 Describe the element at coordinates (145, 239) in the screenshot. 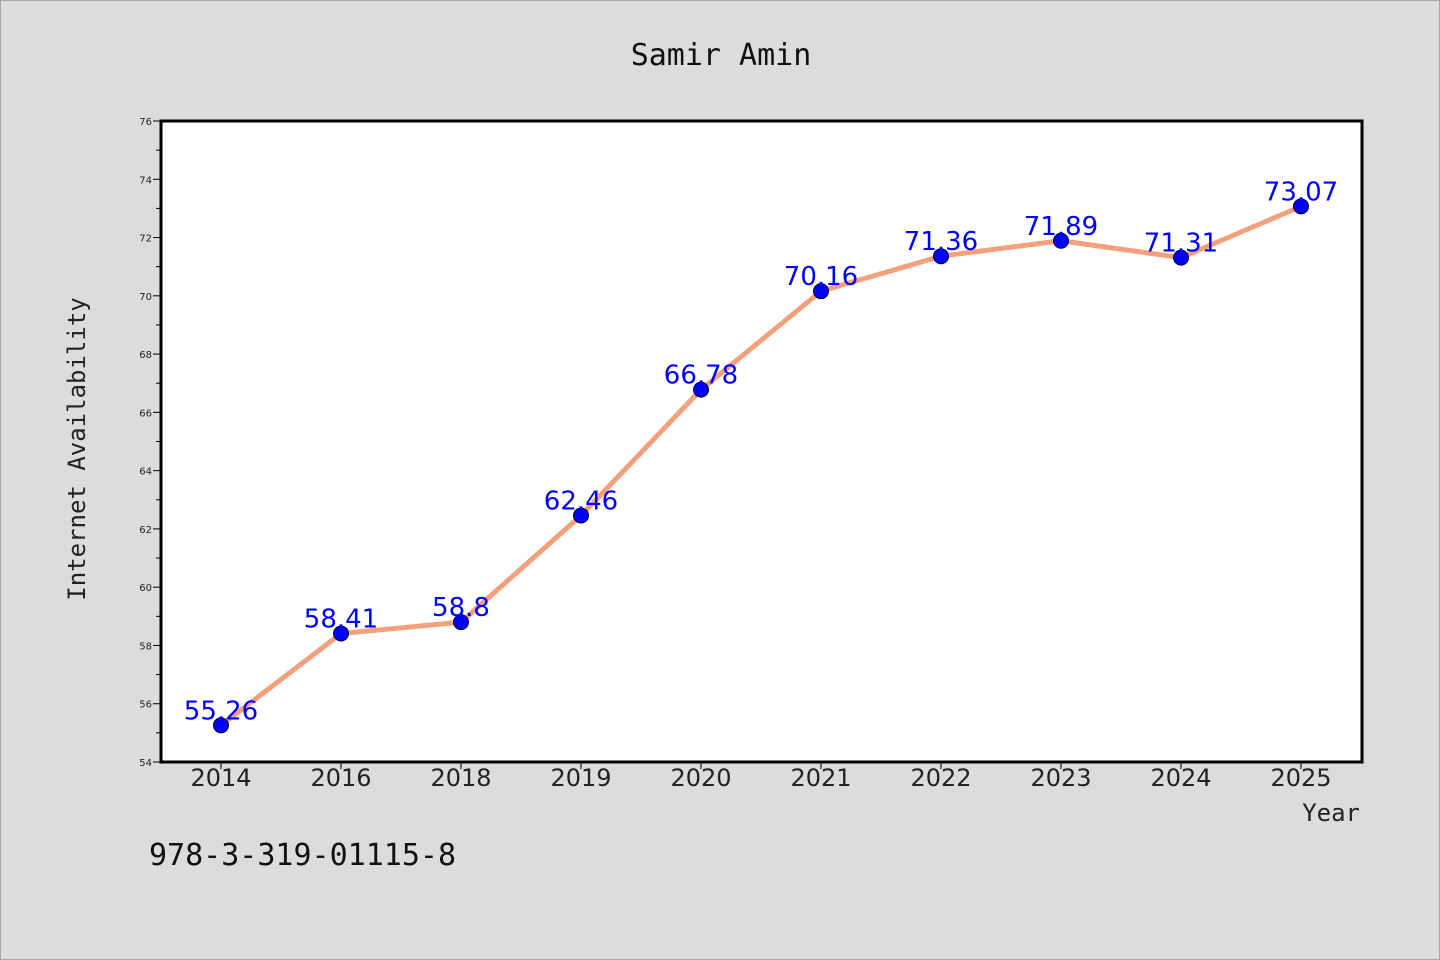

I see `y-tick-label: 72` at that location.